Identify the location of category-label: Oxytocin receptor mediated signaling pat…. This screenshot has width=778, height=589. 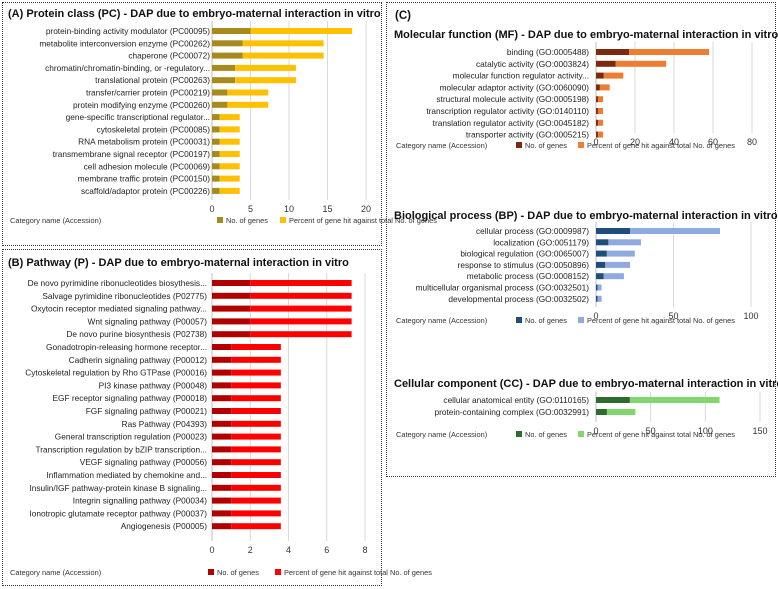
(119, 309).